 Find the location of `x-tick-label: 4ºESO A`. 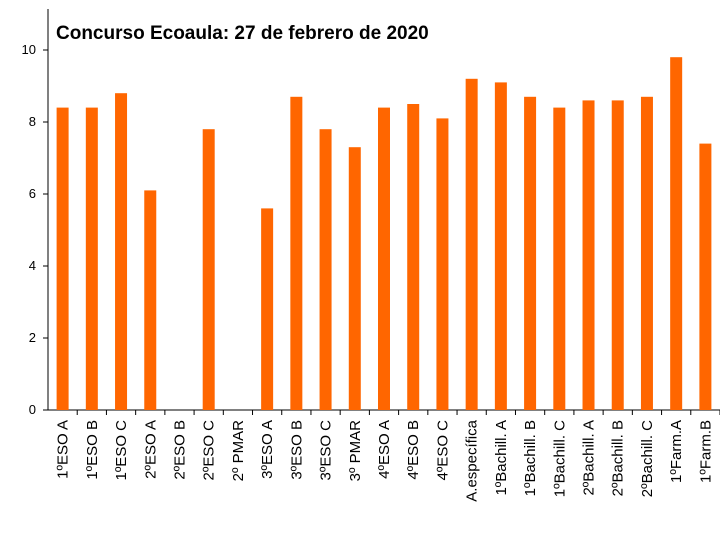

x-tick-label: 4ºESO A is located at coordinates (384, 449).